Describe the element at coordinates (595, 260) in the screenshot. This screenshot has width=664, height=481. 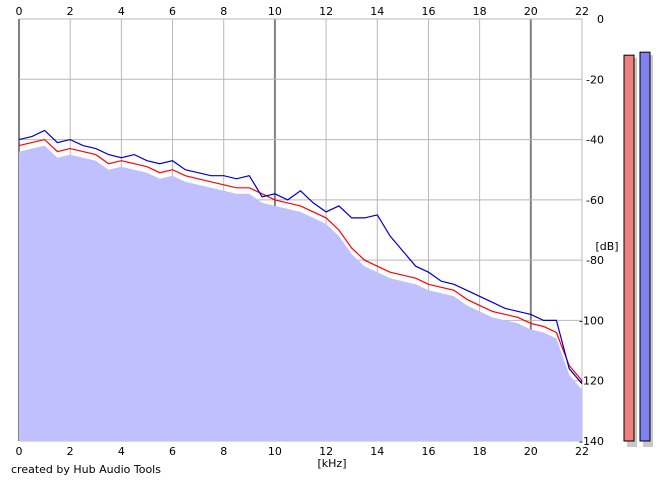
I see `y-tick-label: -80` at that location.